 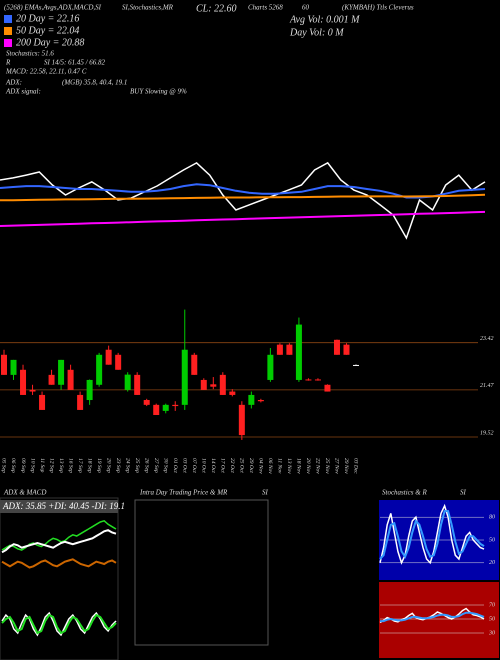 What do you see at coordinates (487, 433) in the screenshot?
I see `y-tick-label: 19.52` at bounding box center [487, 433].